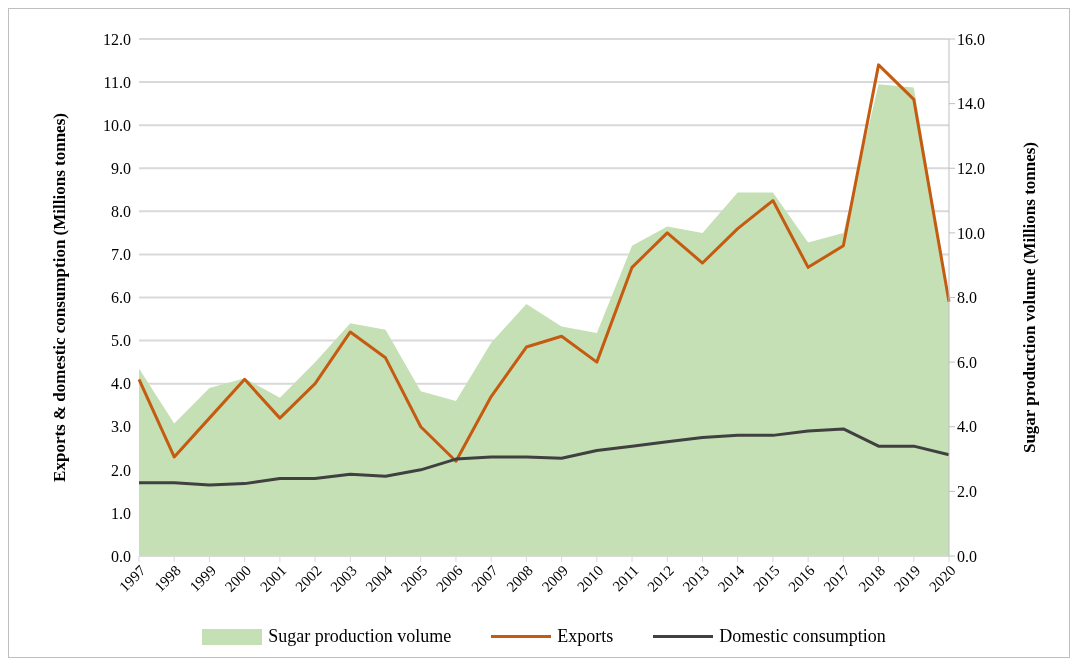  I want to click on y2-tick-label: 2.0, so click(967, 492).